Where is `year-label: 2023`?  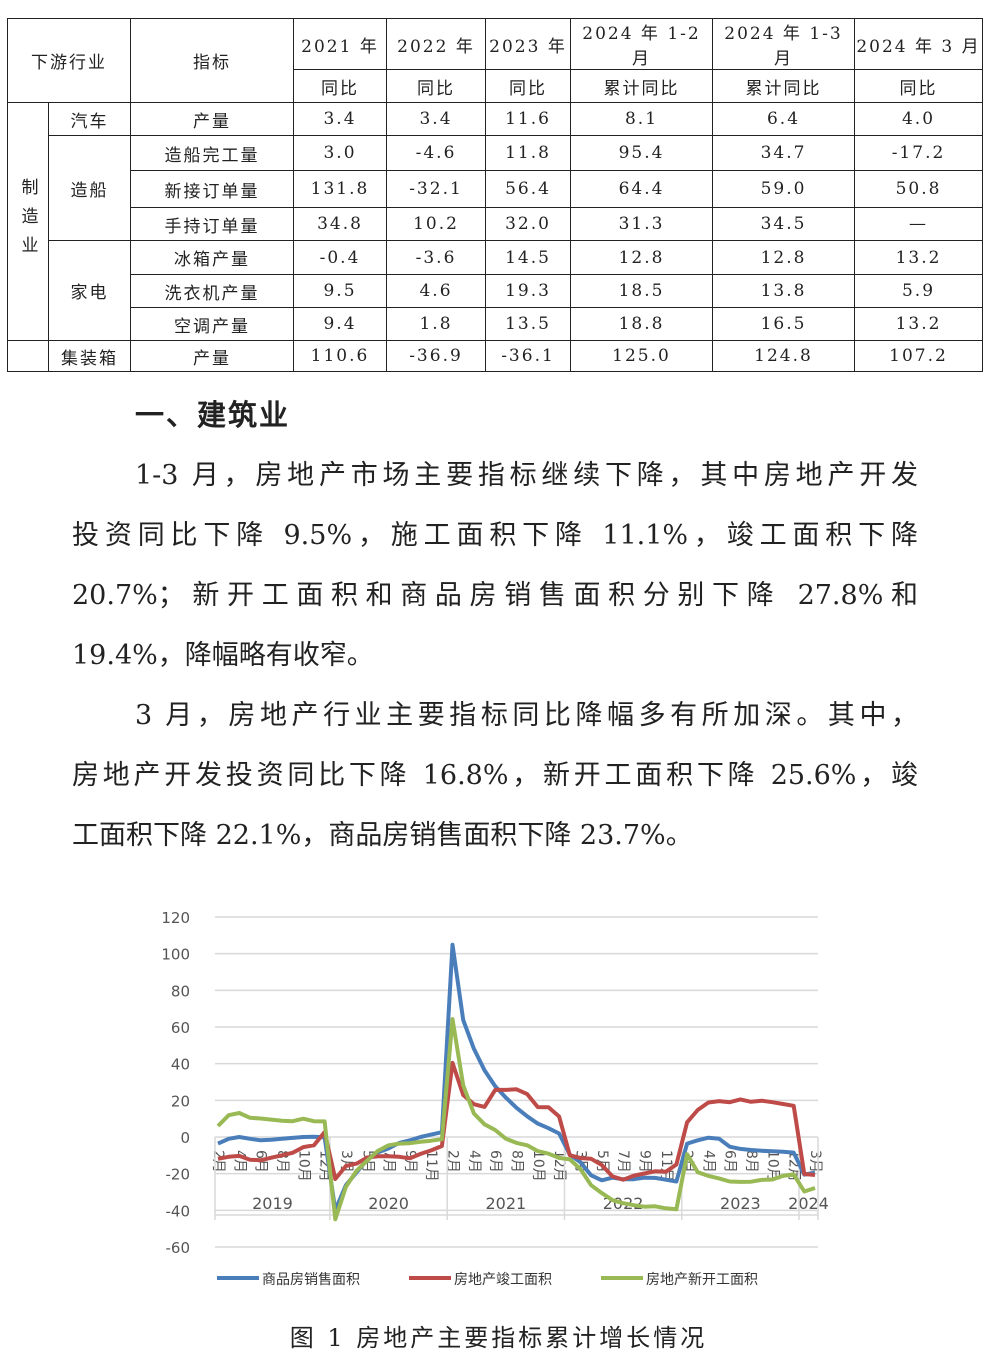 year-label: 2023 is located at coordinates (740, 1203).